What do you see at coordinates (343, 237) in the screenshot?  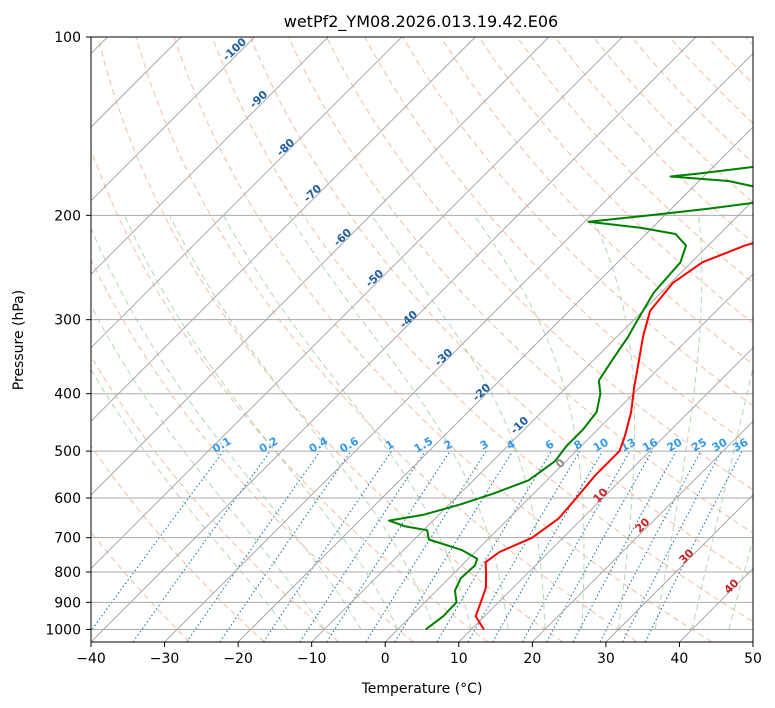 I see `dry-adiabat-label: -60` at bounding box center [343, 237].